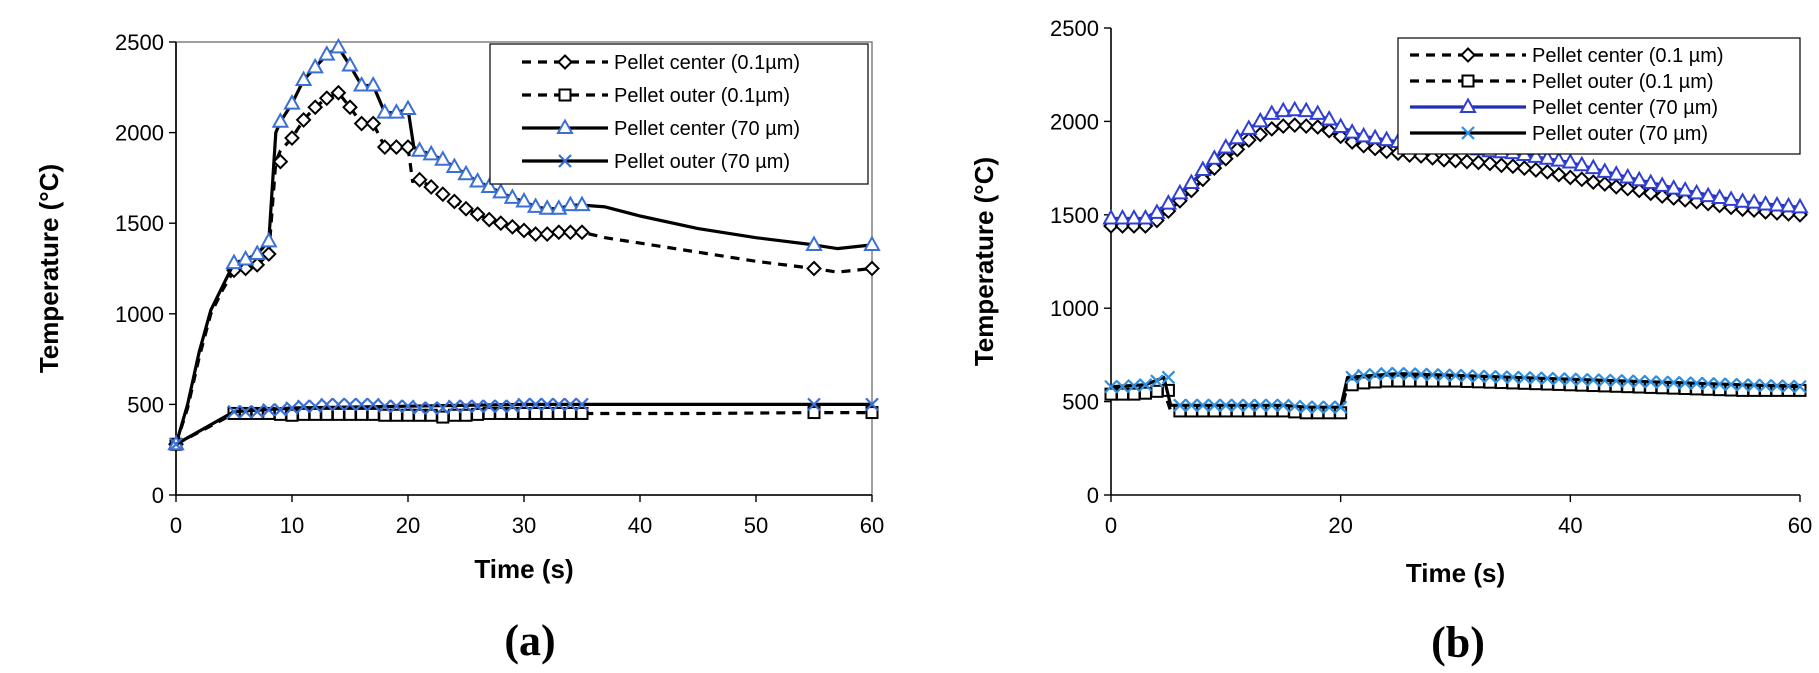 Image resolution: width=1819 pixels, height=673 pixels. What do you see at coordinates (656, 96) in the screenshot?
I see `legend-entry: Pellet outer (0.1µm)` at bounding box center [656, 96].